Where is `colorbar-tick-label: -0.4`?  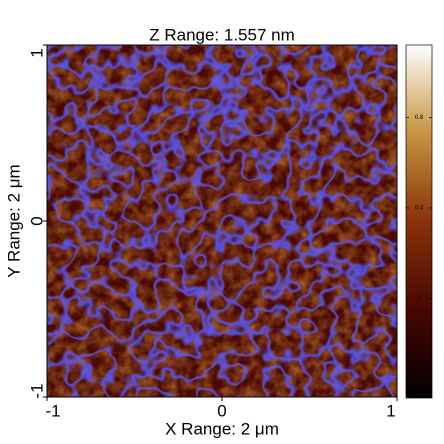
colorbar-tick-label: -0.4 is located at coordinates (419, 390).